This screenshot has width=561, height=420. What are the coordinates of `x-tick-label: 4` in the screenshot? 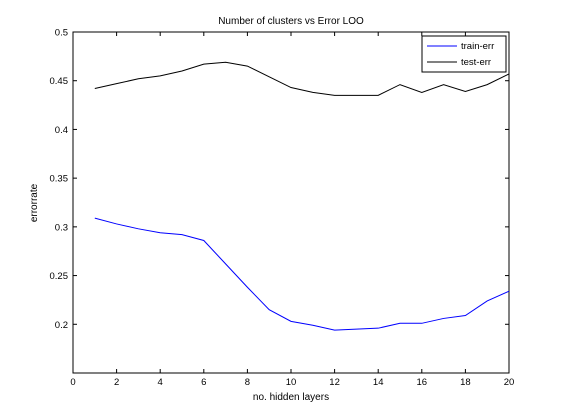 It's located at (160, 382).